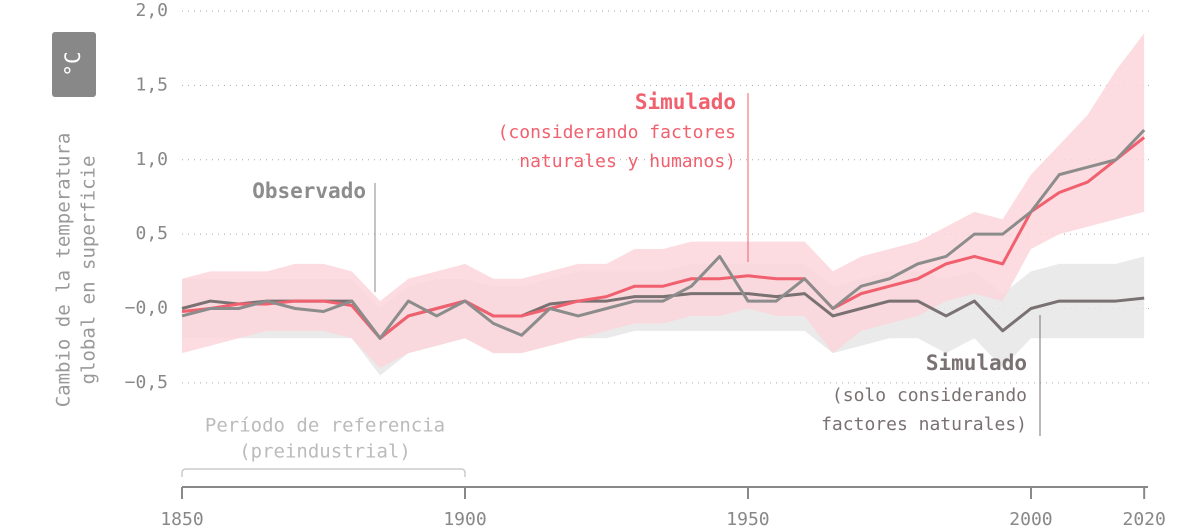  I want to click on annotation: (solo considerando, so click(929, 395).